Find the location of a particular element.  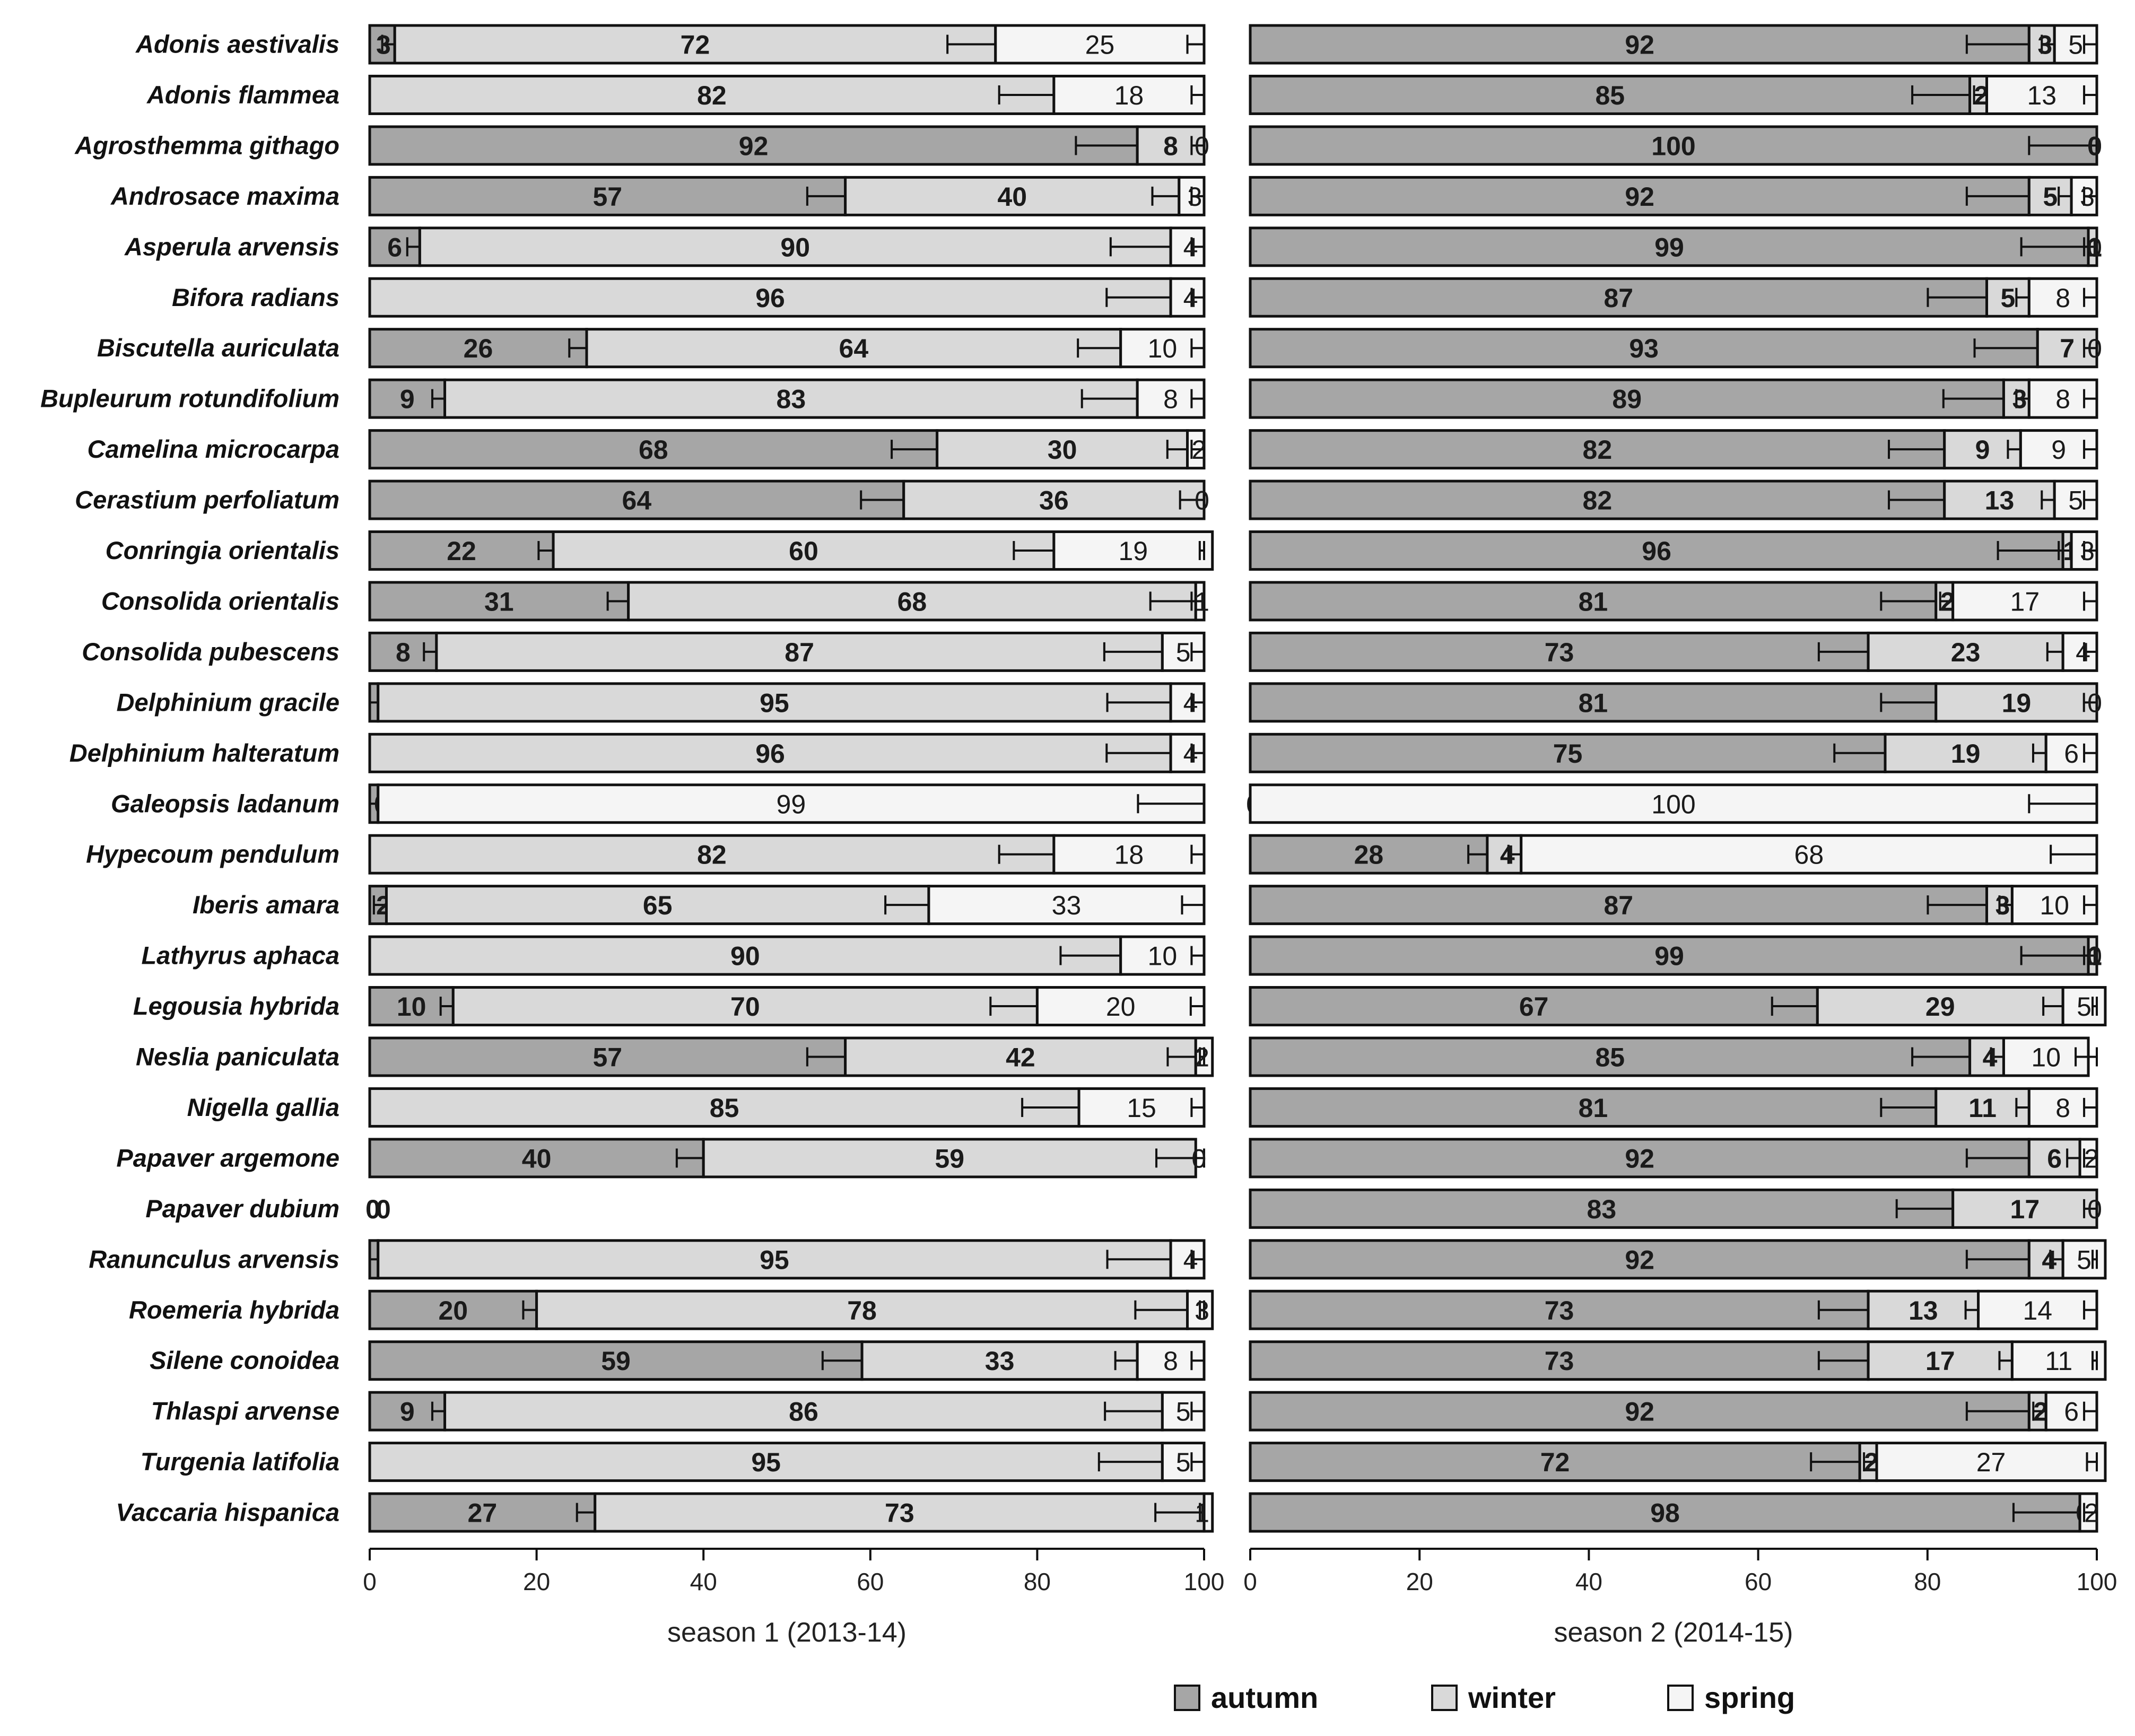

species-label: Conringia orientalis is located at coordinates (223, 550).